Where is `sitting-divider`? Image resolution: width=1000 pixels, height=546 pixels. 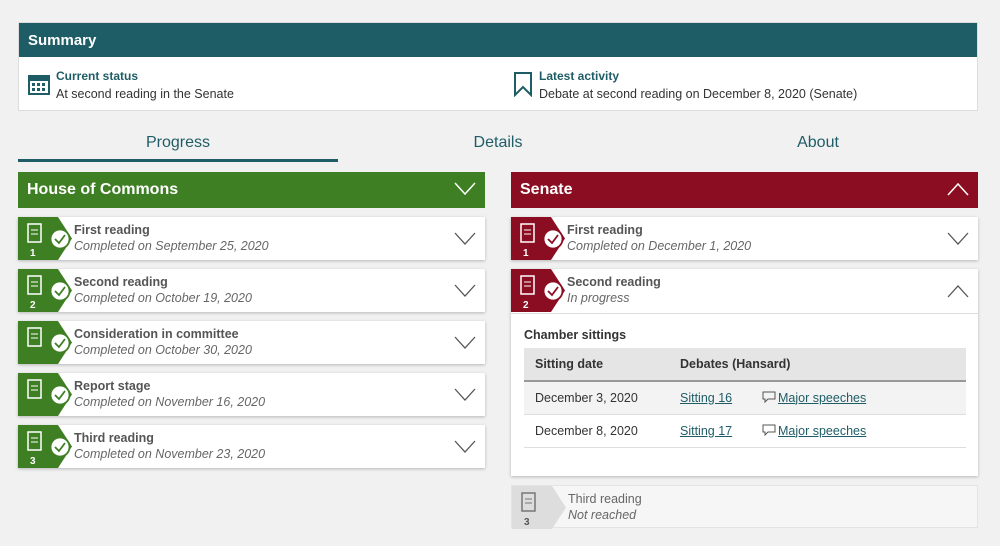 sitting-divider is located at coordinates (744, 313).